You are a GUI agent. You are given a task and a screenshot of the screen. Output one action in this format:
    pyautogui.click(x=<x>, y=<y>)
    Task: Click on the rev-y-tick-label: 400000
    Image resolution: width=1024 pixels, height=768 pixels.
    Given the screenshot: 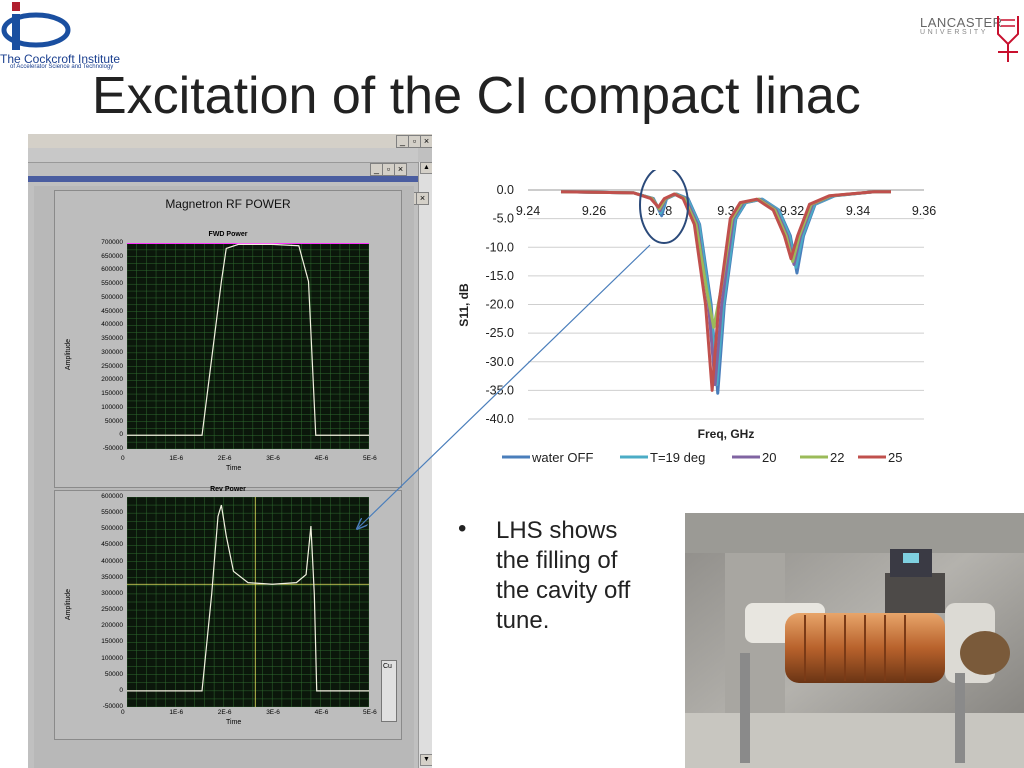 What is the action you would take?
    pyautogui.click(x=112, y=561)
    